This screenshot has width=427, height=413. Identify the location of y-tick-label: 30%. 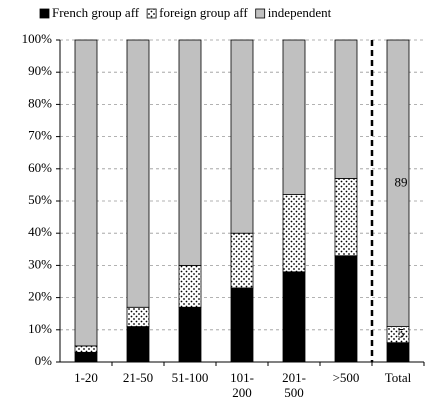
(40, 263).